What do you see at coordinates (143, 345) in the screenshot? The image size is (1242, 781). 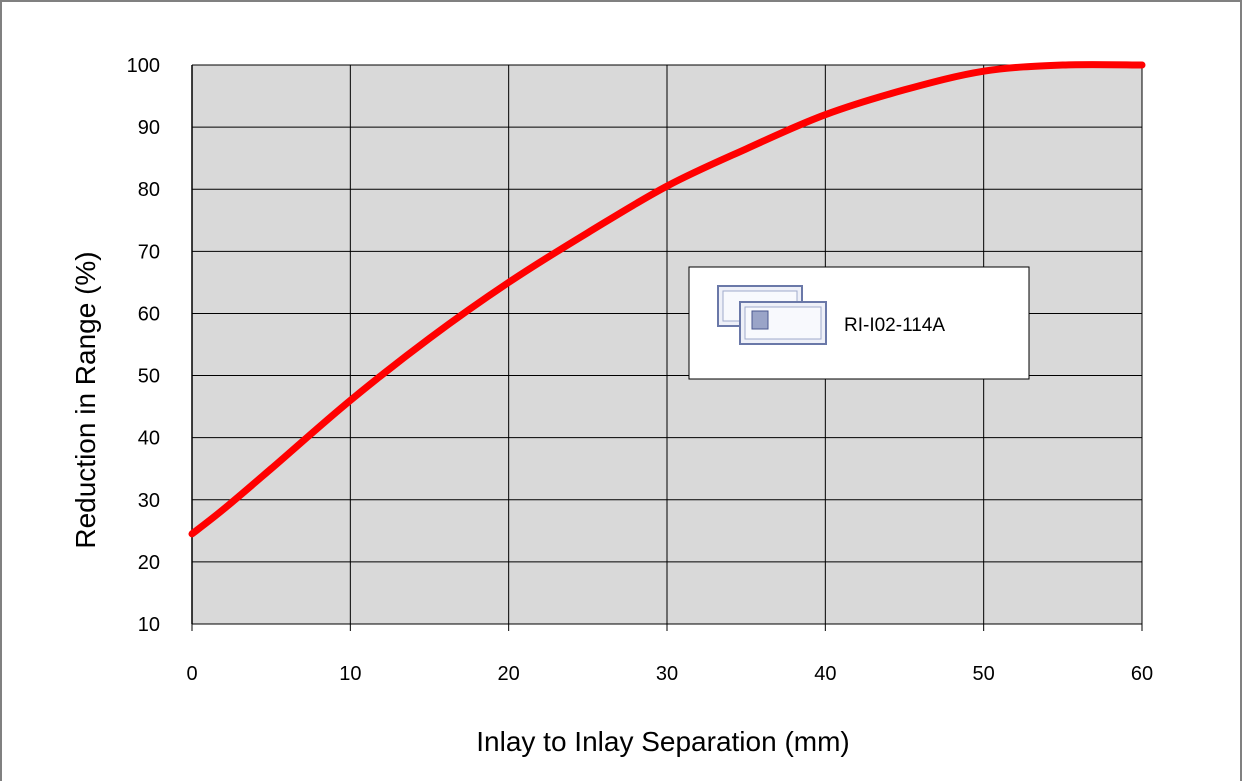 I see `y-tick-labels: 10 20 30 40 50 60 70 80 90 100` at bounding box center [143, 345].